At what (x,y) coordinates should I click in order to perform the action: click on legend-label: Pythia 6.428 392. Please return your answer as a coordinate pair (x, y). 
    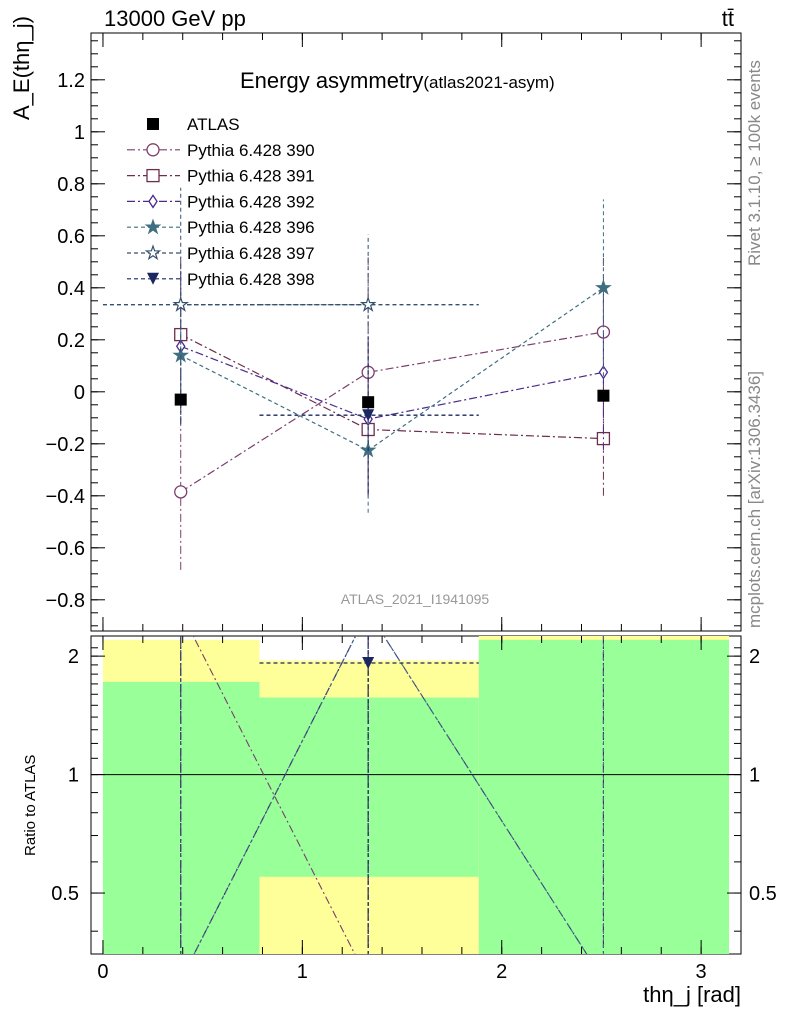
    Looking at the image, I should click on (251, 201).